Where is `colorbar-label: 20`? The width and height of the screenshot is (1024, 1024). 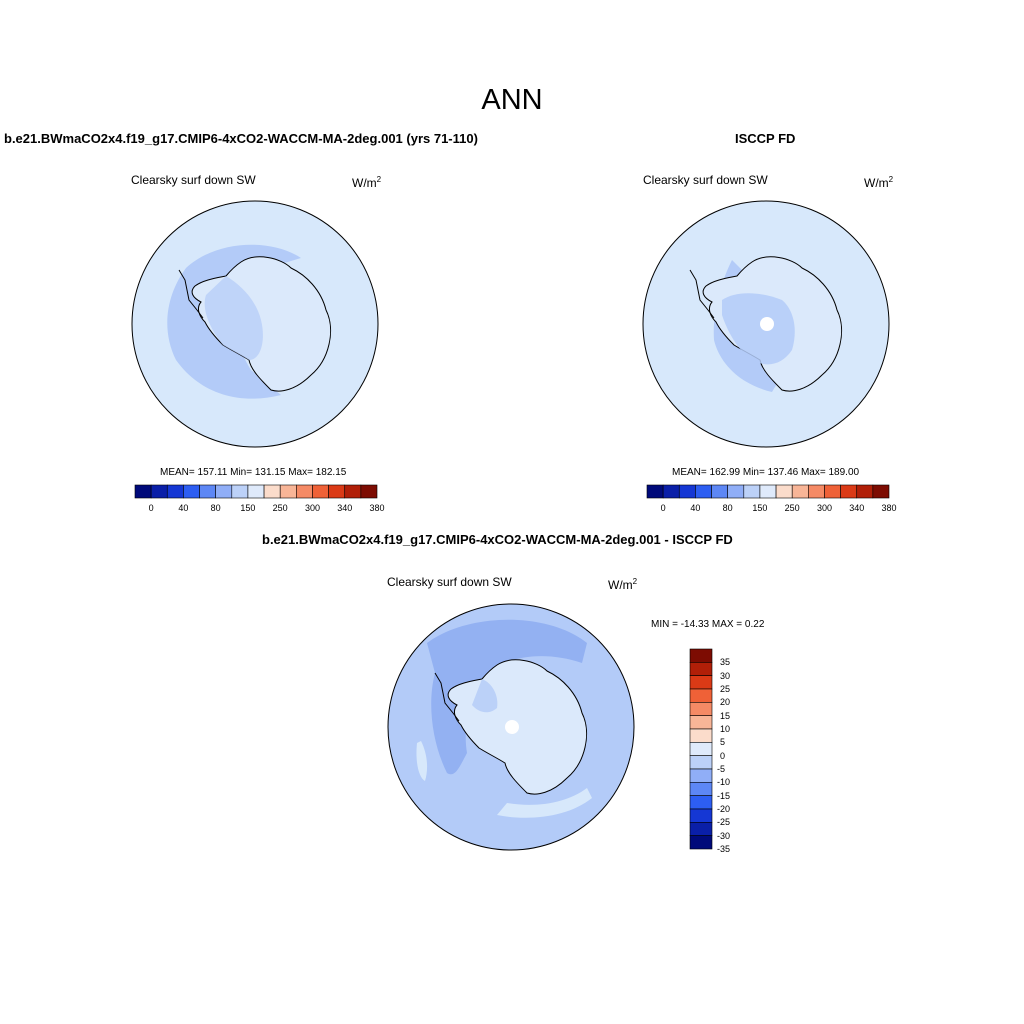
colorbar-label: 20 is located at coordinates (725, 702).